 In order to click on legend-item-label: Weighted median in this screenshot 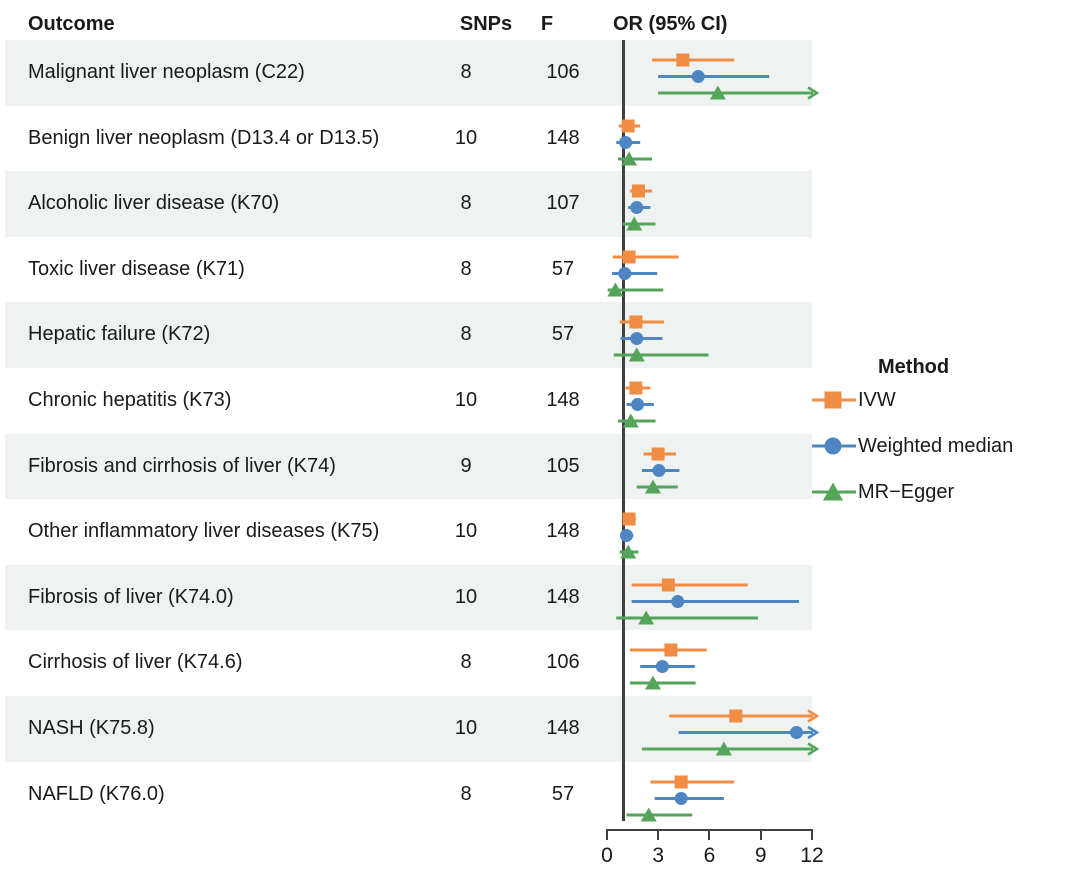, I will do `click(936, 445)`.